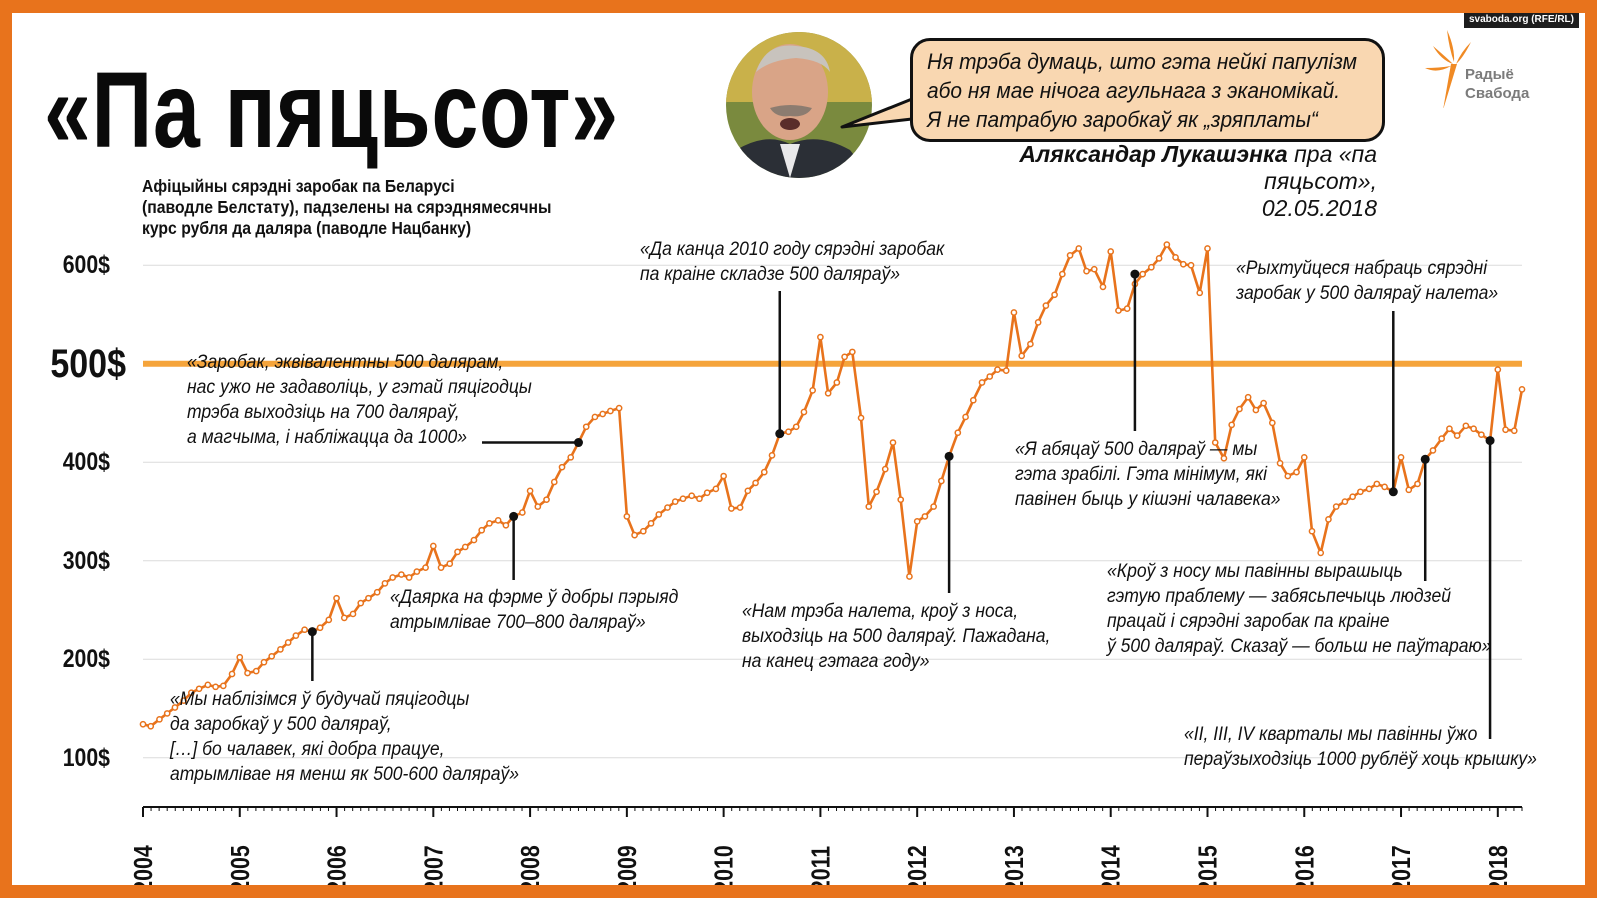 The width and height of the screenshot is (1597, 898). Describe the element at coordinates (86, 757) in the screenshot. I see `y-tick-label: 100$` at that location.